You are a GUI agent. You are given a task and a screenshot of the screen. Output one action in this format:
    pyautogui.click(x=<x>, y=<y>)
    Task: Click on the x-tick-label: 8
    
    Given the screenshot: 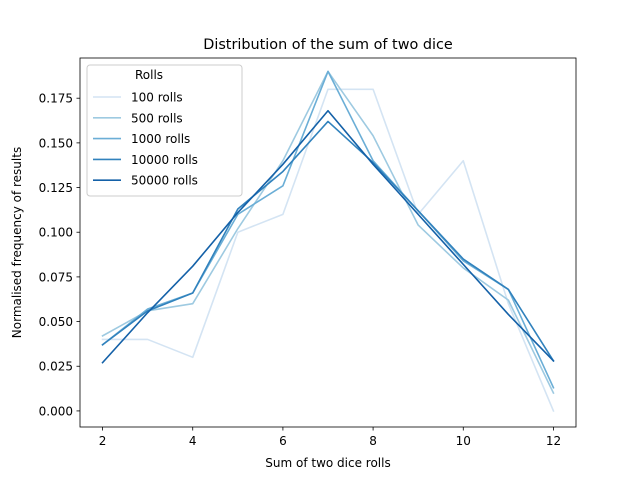 What is the action you would take?
    pyautogui.click(x=373, y=441)
    